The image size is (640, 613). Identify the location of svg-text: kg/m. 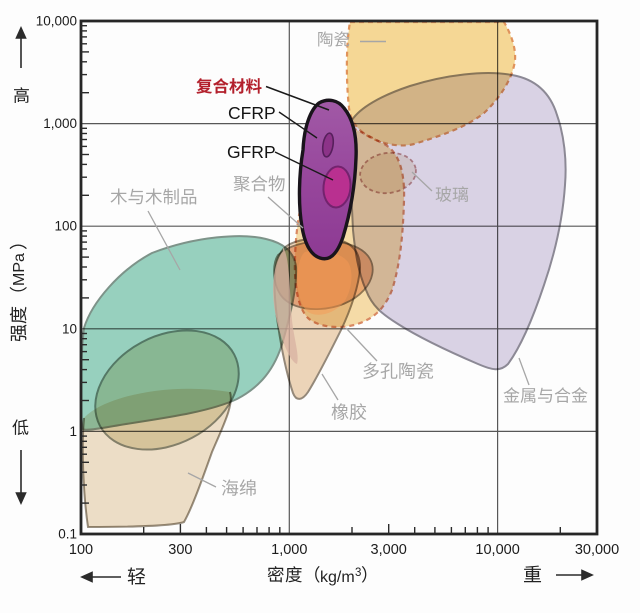
(337, 577).